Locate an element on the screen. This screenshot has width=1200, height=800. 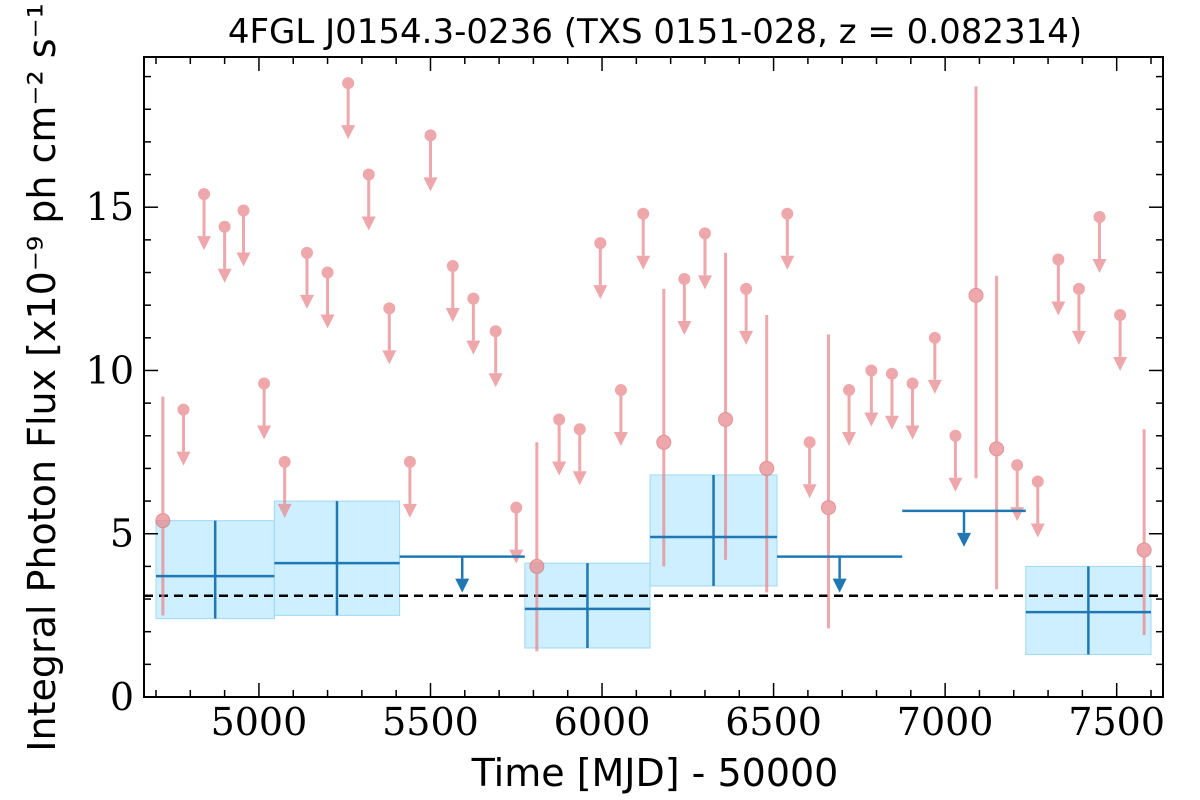
y-tick-label: 5 is located at coordinates (122, 534).